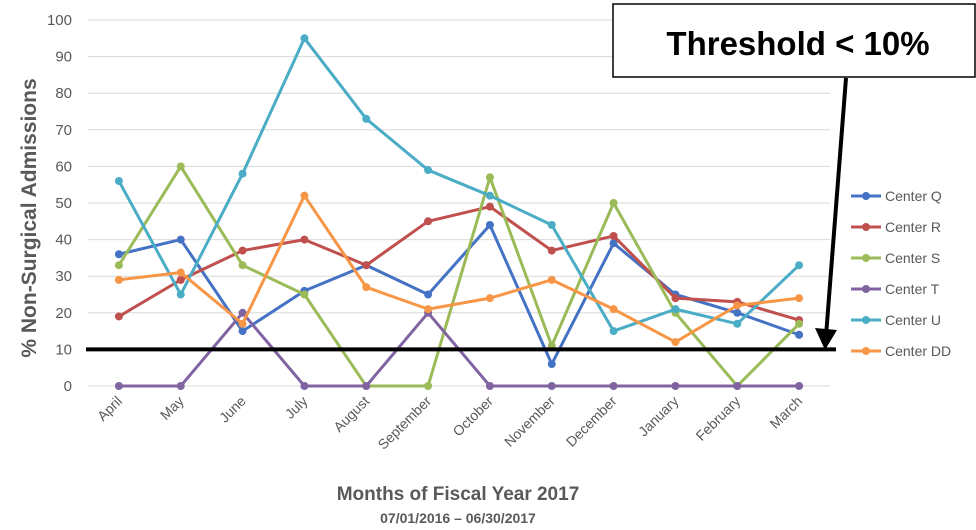 The width and height of the screenshot is (976, 530). What do you see at coordinates (785, 412) in the screenshot?
I see `x-tick-label: March` at bounding box center [785, 412].